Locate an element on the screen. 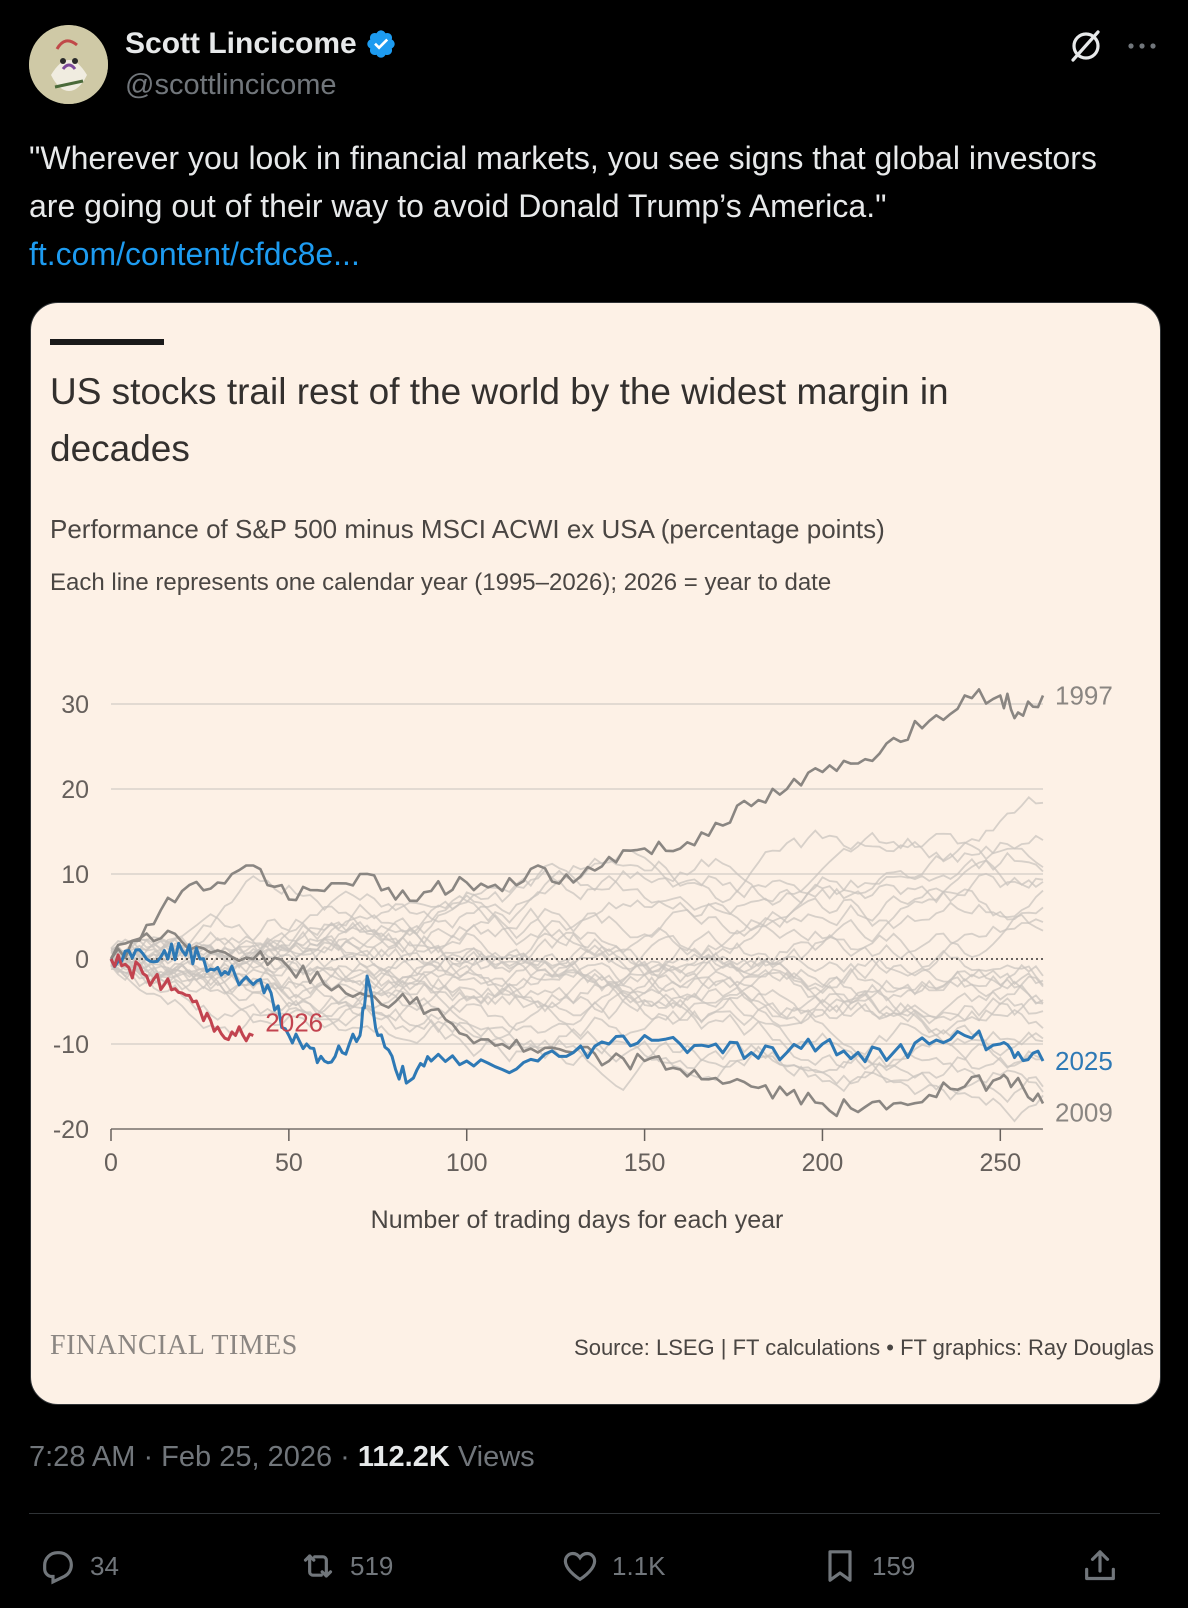  tweet-timestamp: 7:28 AM · Feb 25, 2026 · is located at coordinates (193, 1457).